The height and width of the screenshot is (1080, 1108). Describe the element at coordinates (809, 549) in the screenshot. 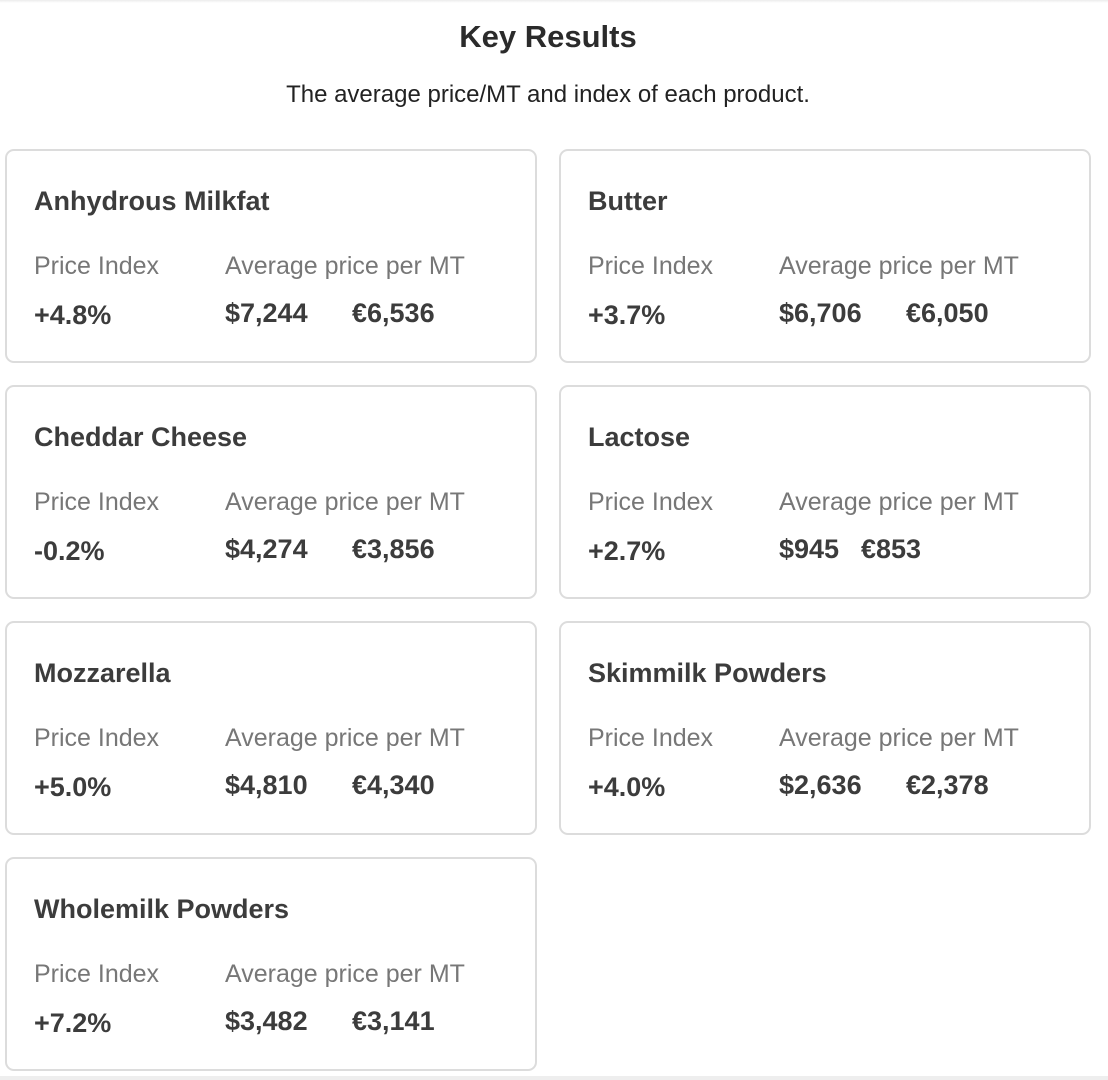

I see `price-usd-value: $945` at that location.